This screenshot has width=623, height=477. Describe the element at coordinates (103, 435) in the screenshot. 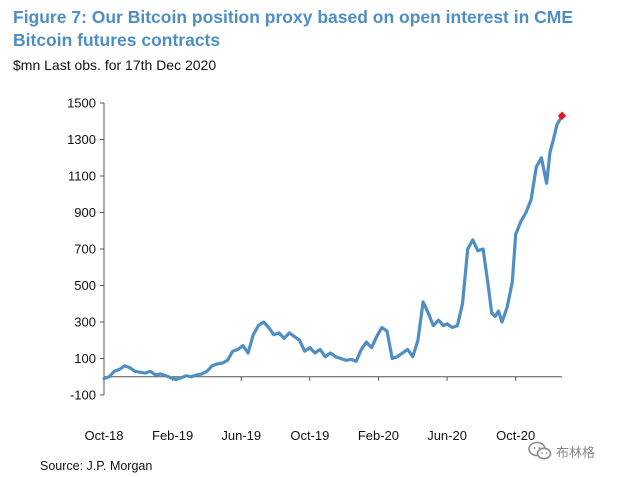

I see `x-tick-label: Oct-18` at that location.